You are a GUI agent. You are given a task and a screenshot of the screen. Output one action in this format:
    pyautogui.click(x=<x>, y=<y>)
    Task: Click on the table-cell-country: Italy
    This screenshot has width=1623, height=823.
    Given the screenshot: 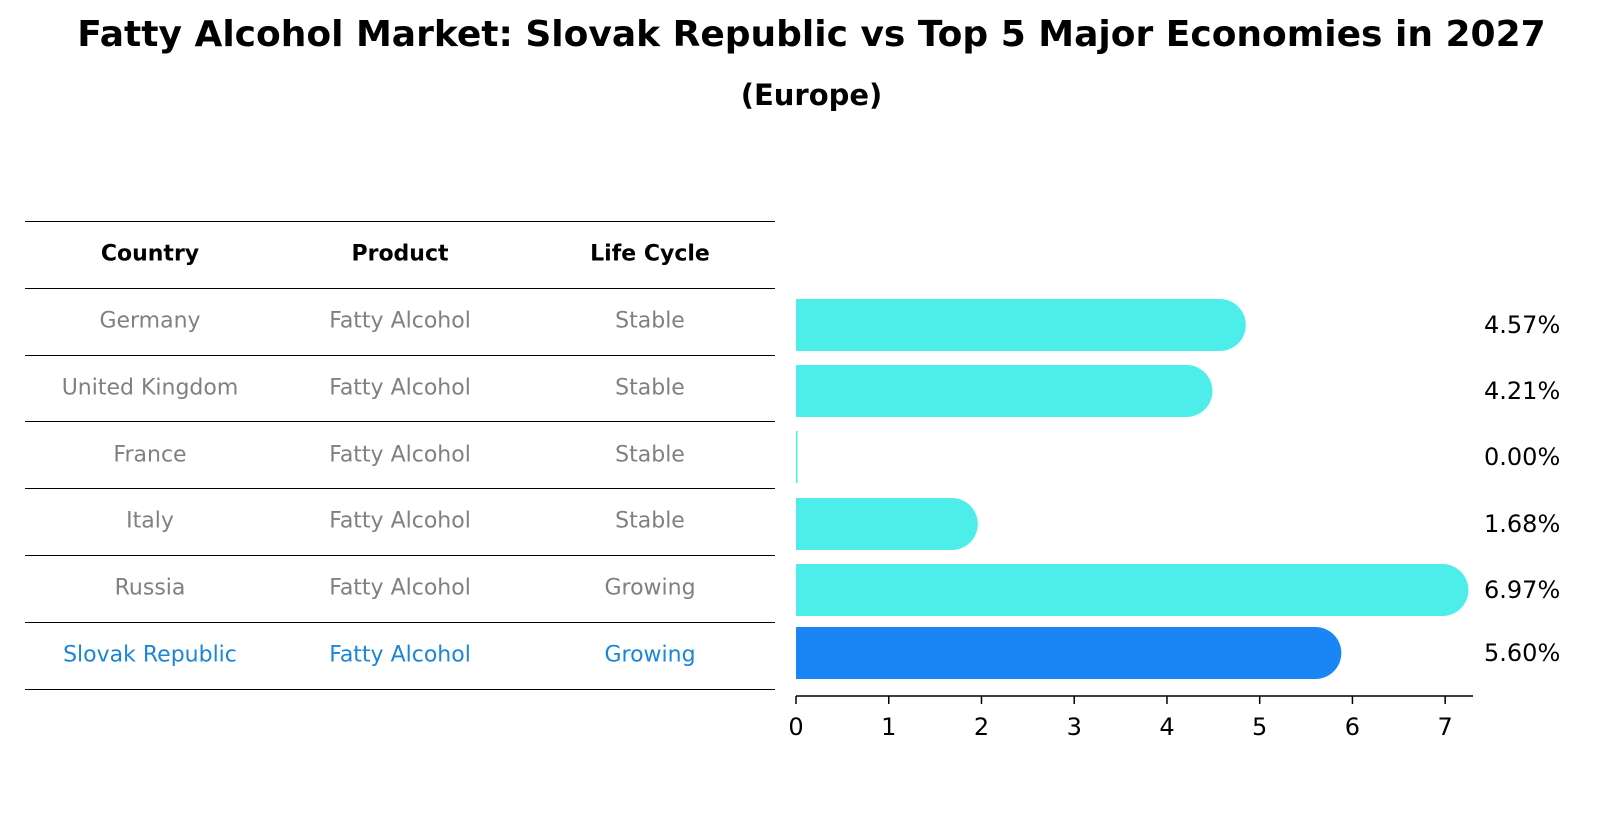 What is the action you would take?
    pyautogui.click(x=150, y=521)
    